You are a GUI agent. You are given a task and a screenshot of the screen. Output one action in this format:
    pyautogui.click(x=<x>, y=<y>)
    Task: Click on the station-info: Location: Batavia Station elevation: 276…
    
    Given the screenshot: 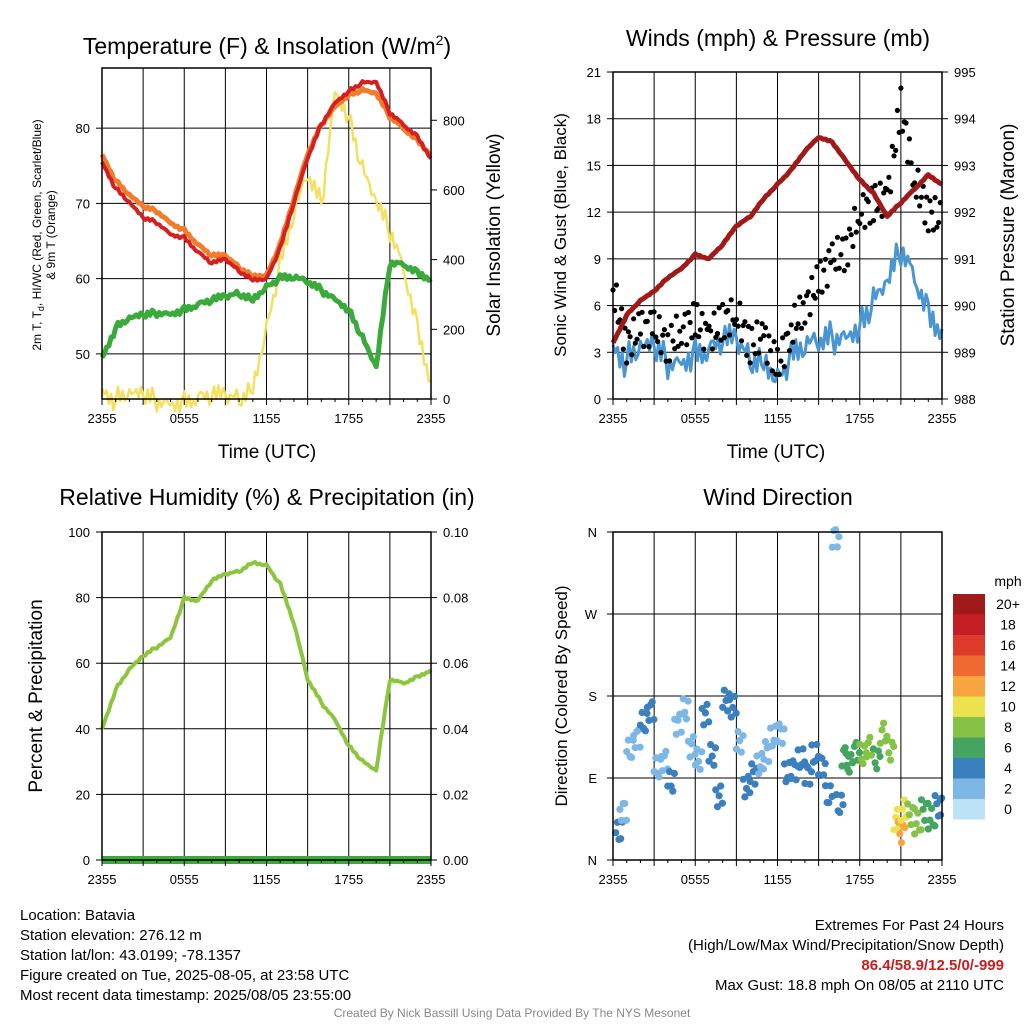 What is the action you would take?
    pyautogui.click(x=185, y=956)
    